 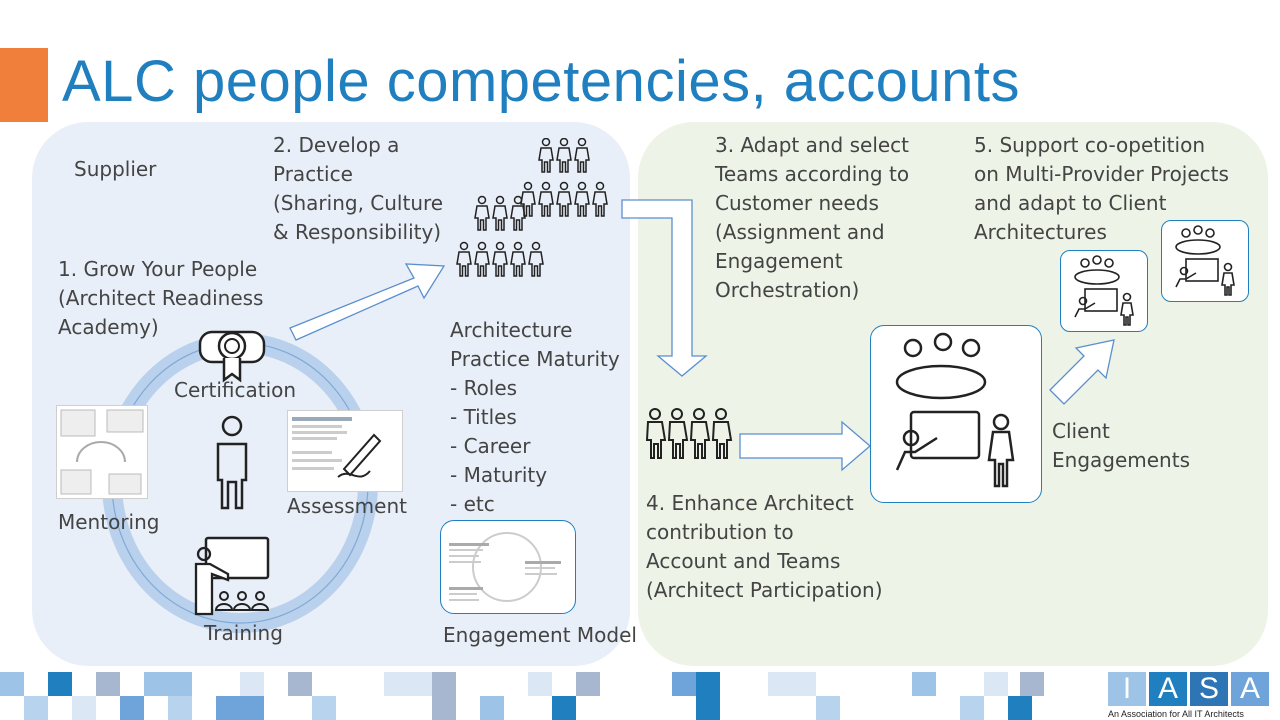 I want to click on iasa-tagline: An Association for All IT Architects, so click(x=1176, y=714).